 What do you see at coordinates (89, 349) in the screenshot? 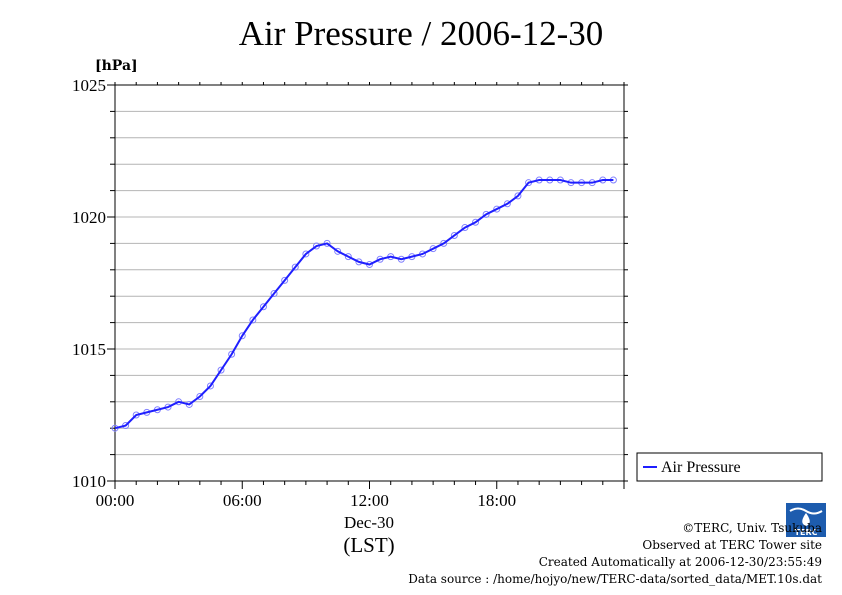
I see `y-tick-label: 1015` at bounding box center [89, 349].